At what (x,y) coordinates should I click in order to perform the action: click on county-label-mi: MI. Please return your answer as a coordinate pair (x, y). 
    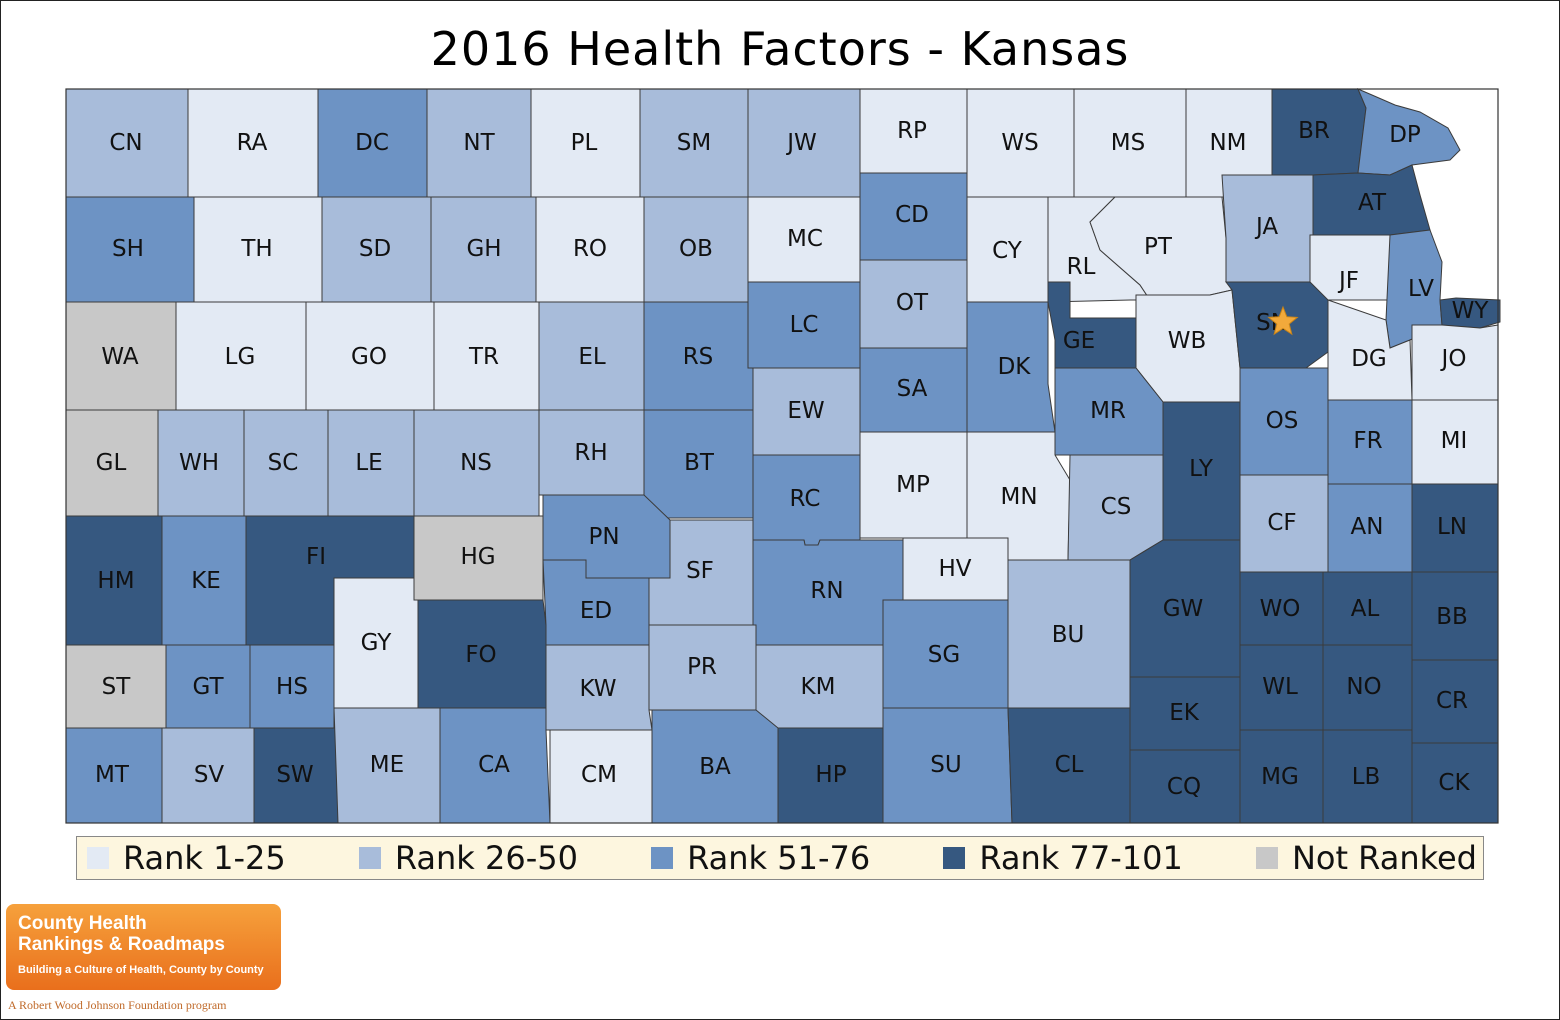
    Looking at the image, I should click on (1454, 441).